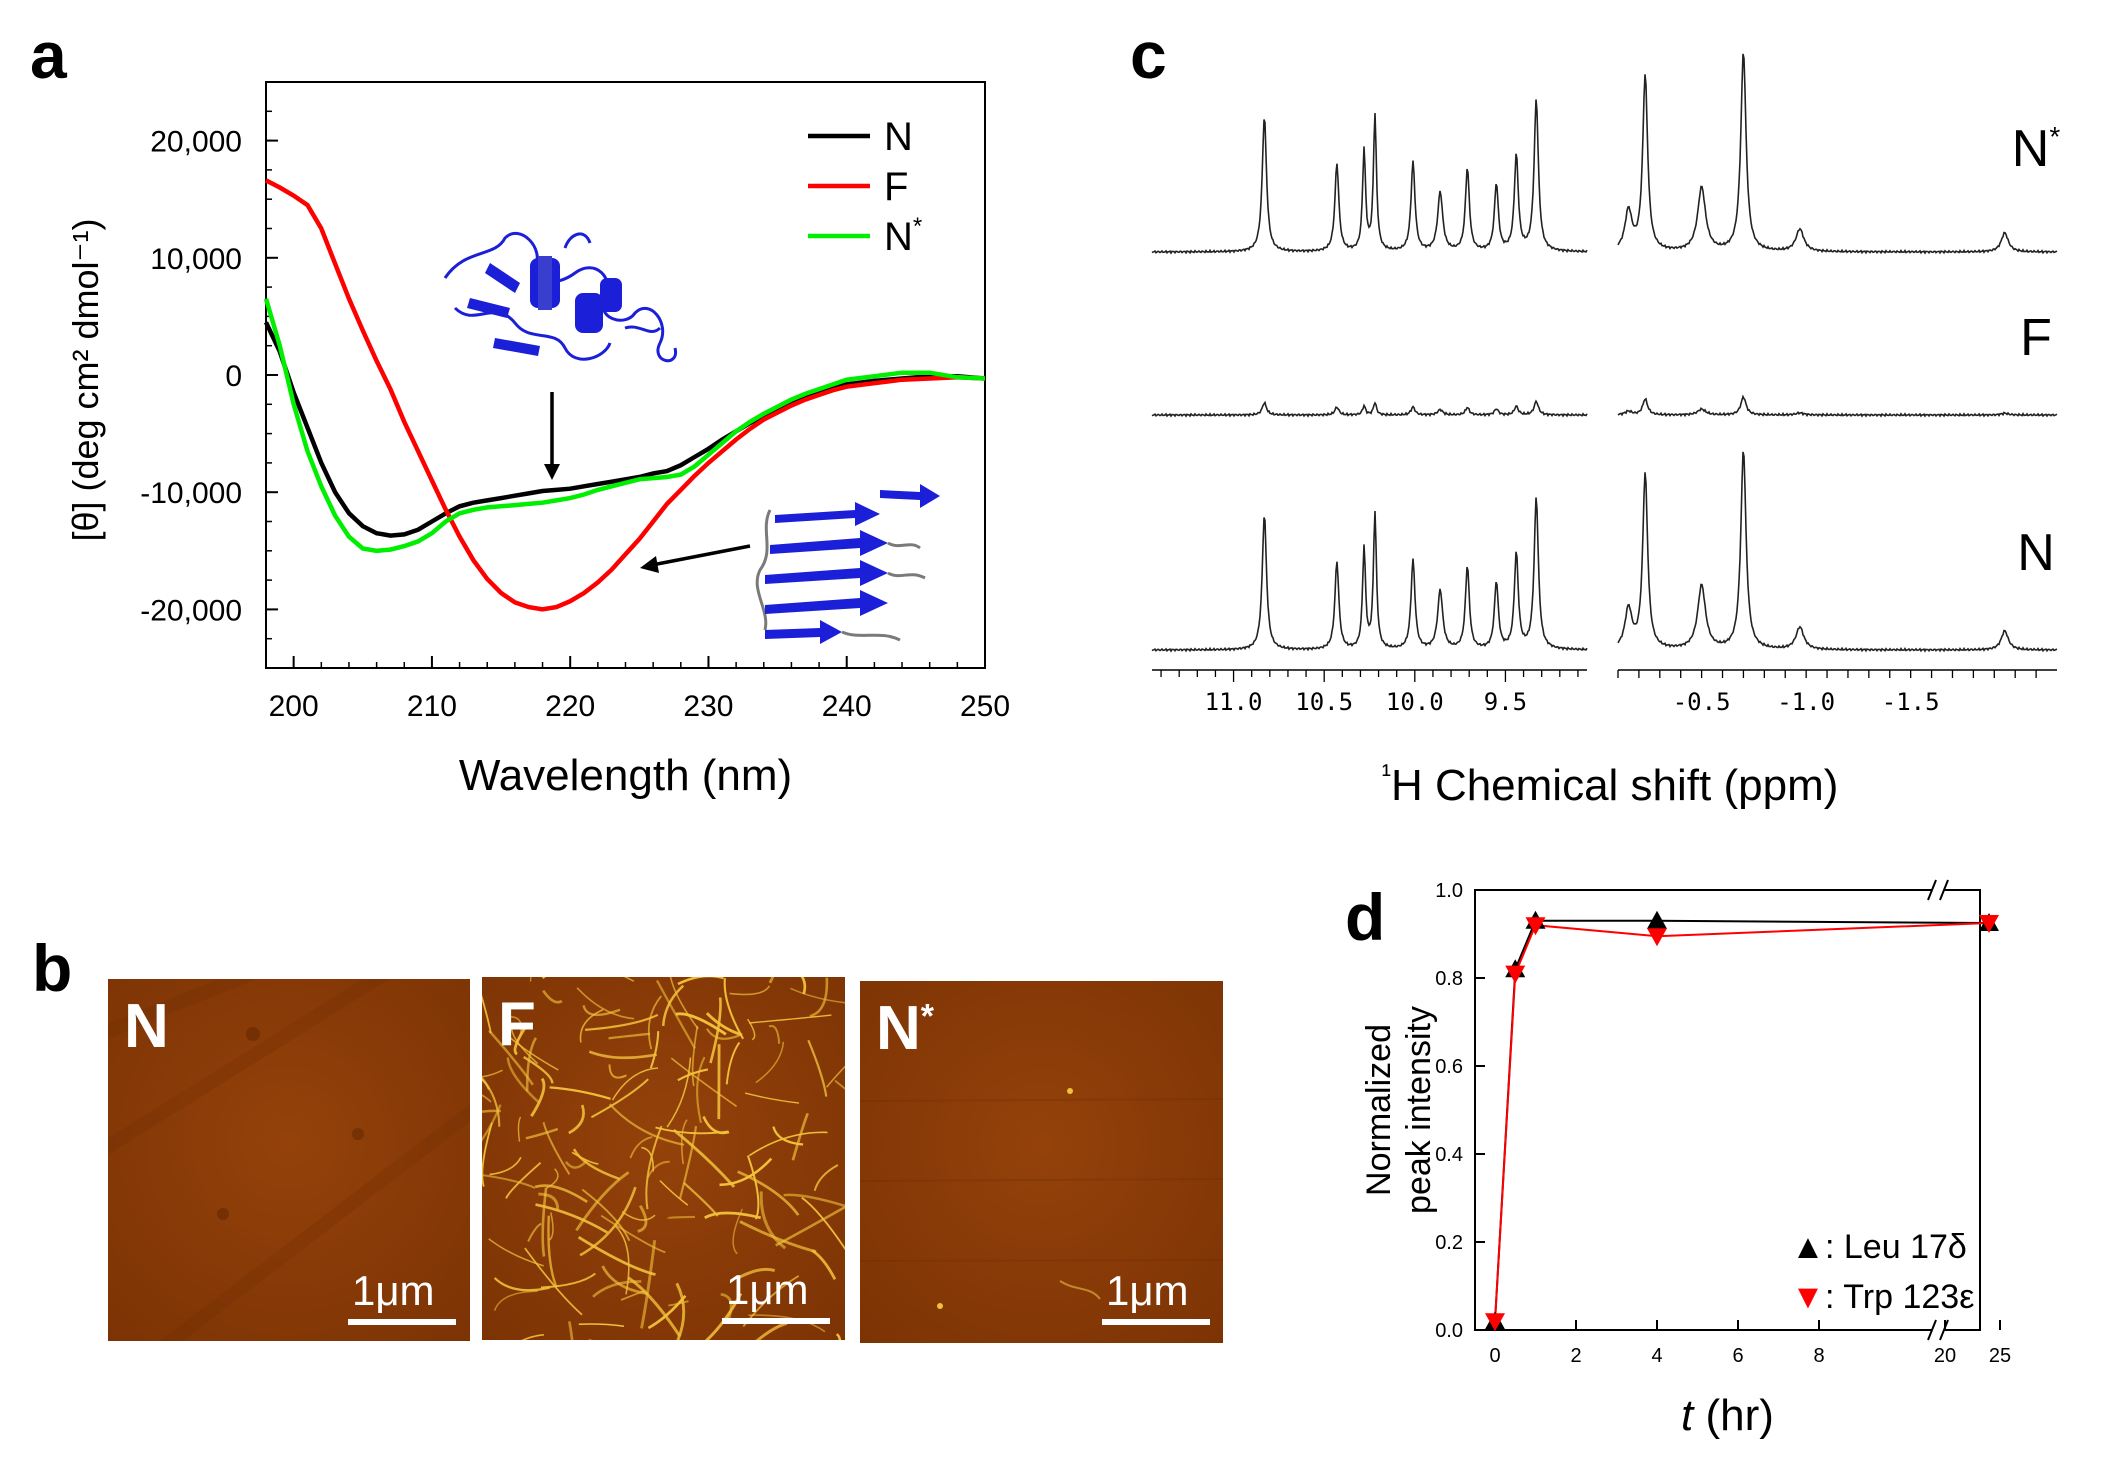 The height and width of the screenshot is (1459, 2102). I want to click on y-axis-title-line1: Normalized, so click(1379, 1110).